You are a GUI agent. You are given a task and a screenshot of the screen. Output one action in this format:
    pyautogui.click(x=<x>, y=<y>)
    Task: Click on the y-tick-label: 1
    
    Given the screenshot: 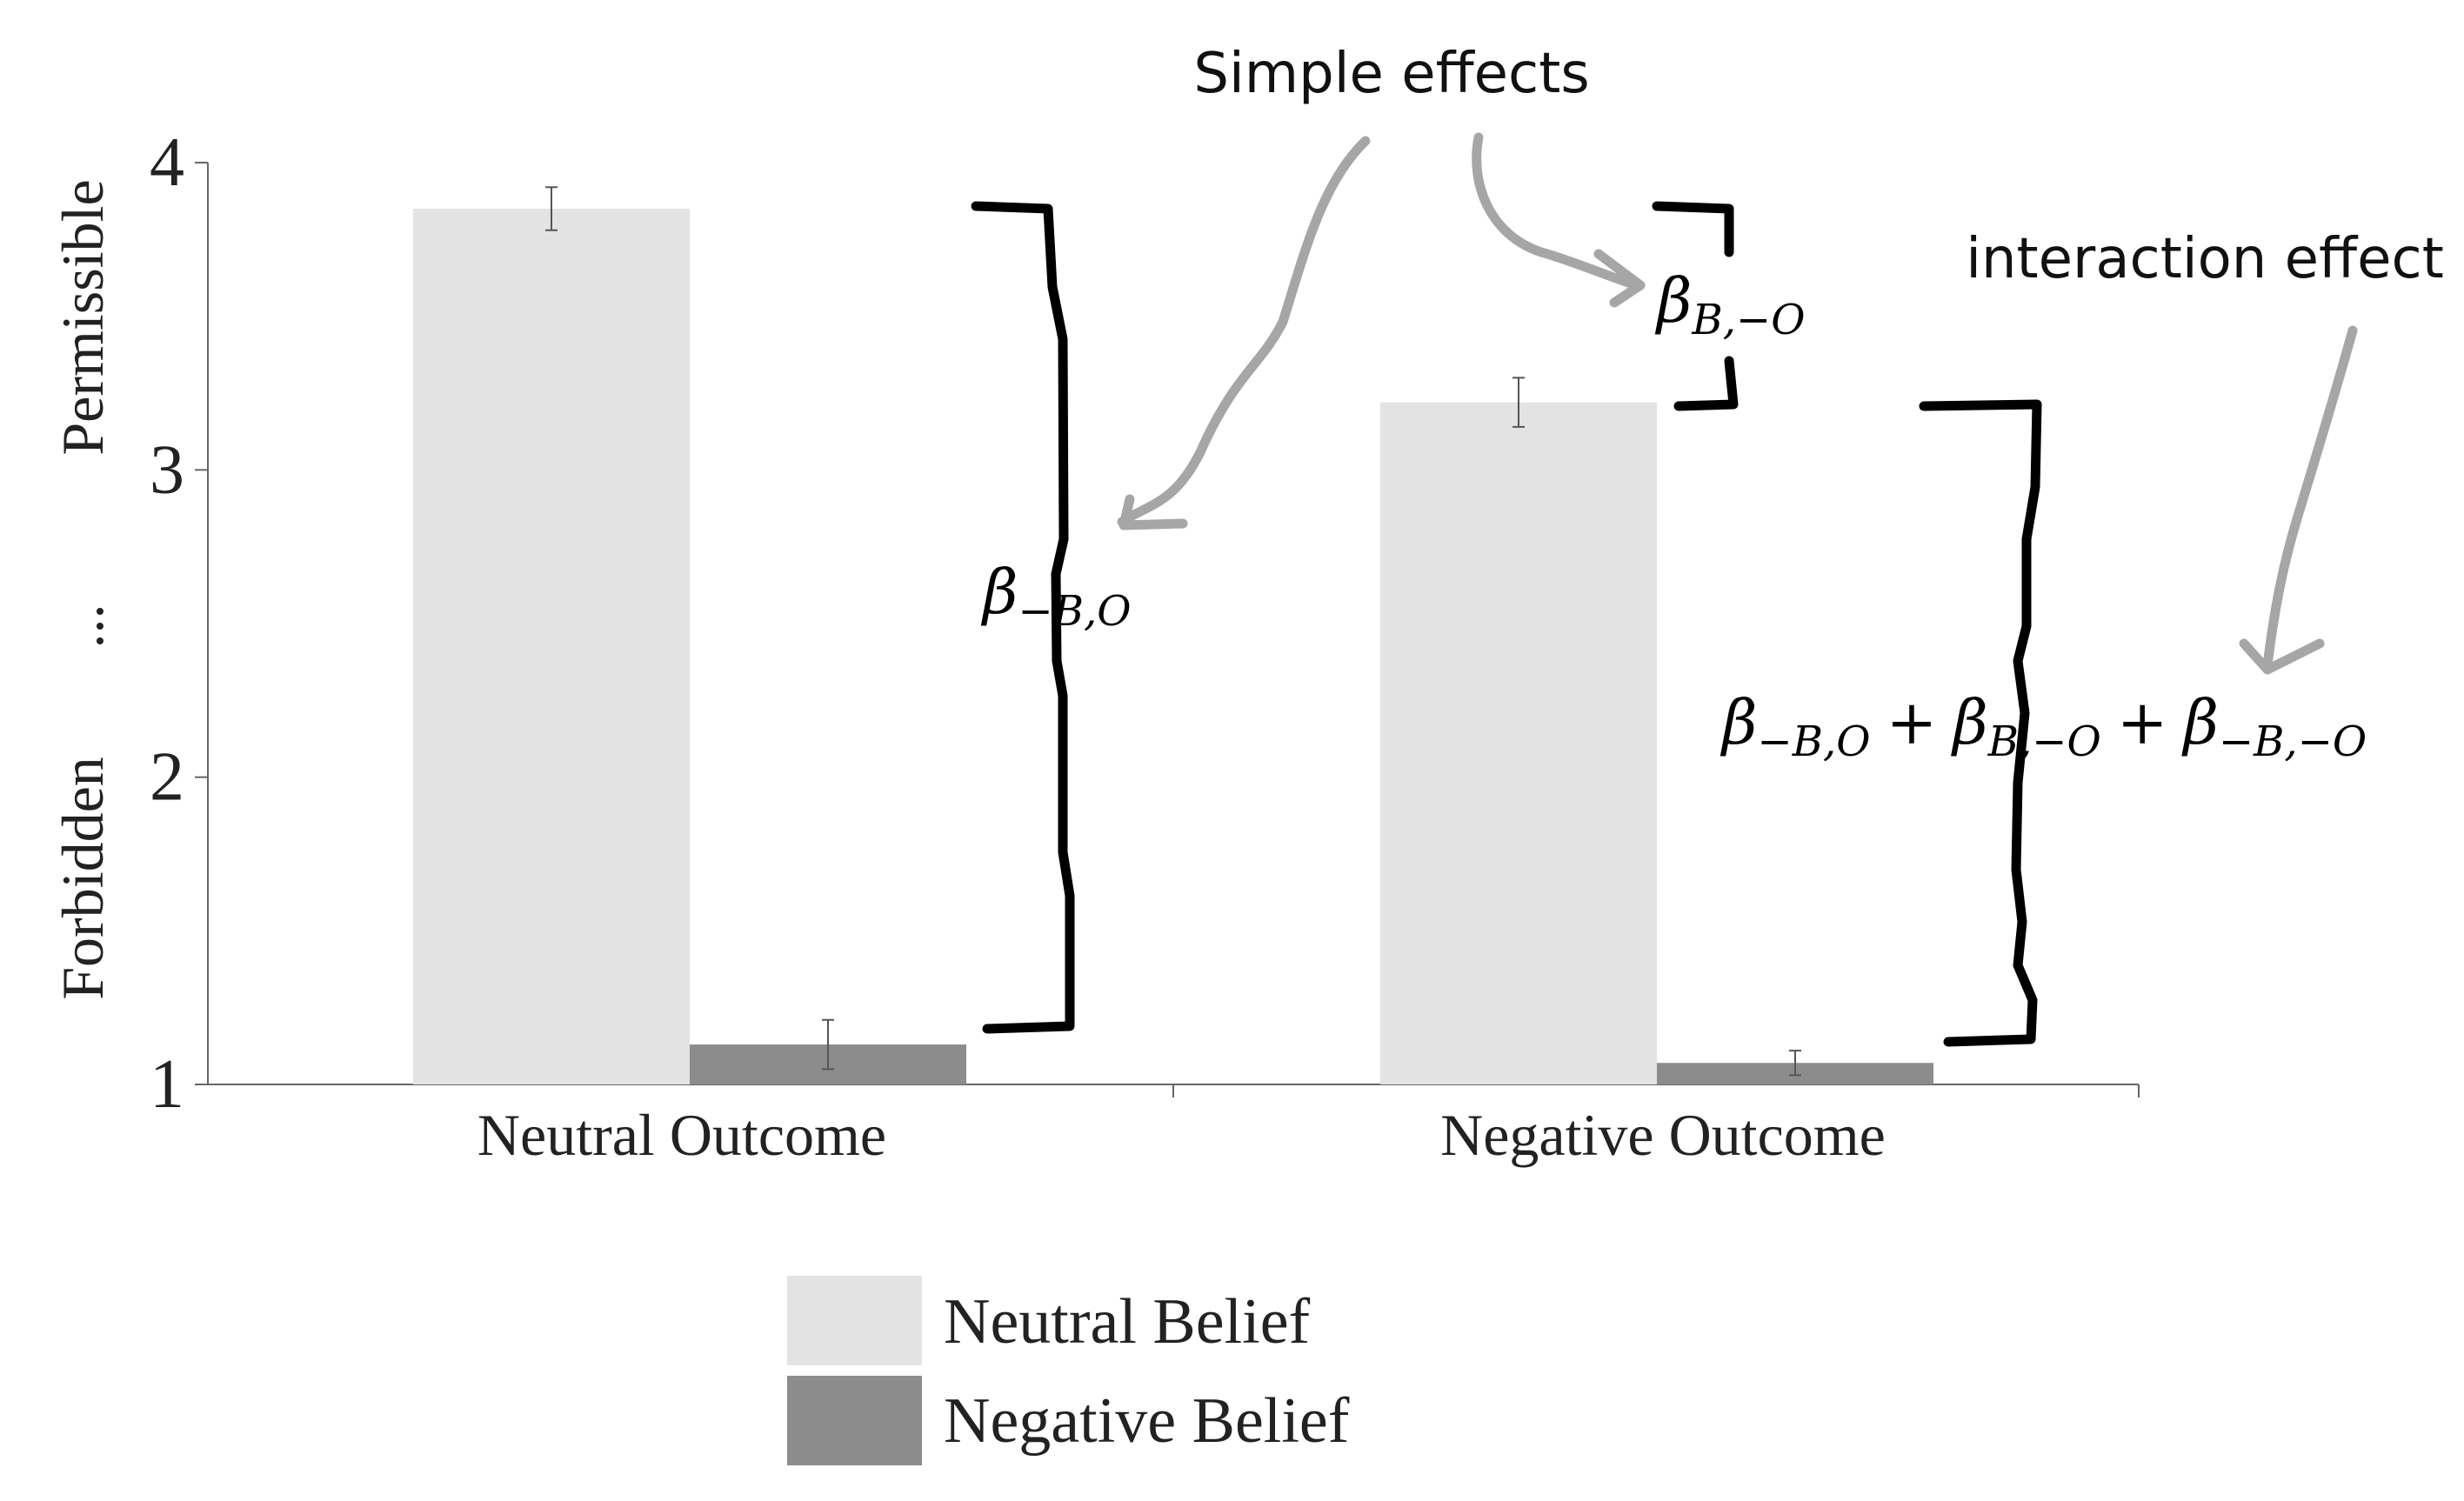 What is the action you would take?
    pyautogui.click(x=167, y=1084)
    